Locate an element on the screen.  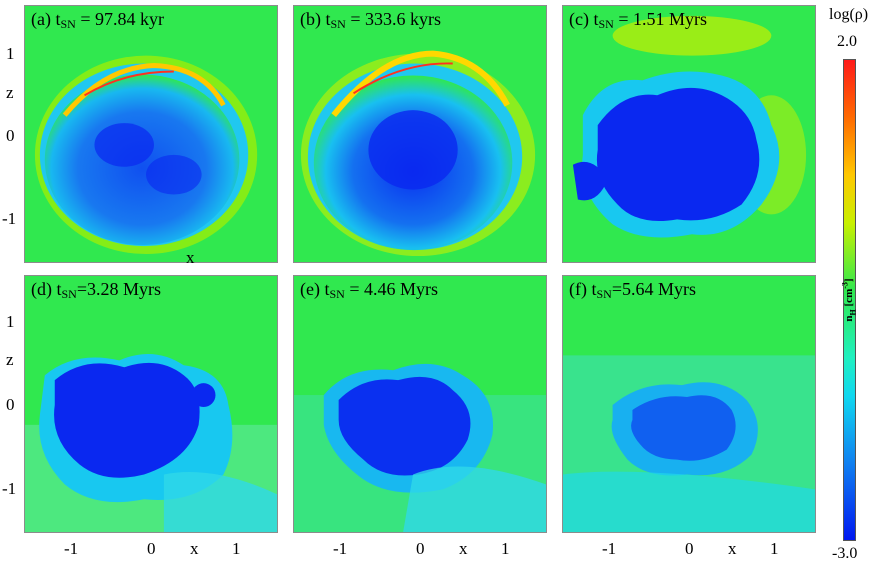
panel-label: (d) tSN=3.28 Myrs is located at coordinates (96, 290).